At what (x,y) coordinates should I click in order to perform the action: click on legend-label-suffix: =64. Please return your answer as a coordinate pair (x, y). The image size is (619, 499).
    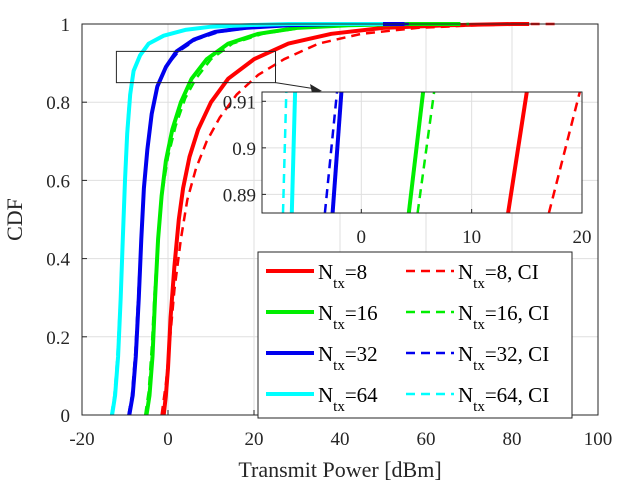
    Looking at the image, I should click on (361, 395).